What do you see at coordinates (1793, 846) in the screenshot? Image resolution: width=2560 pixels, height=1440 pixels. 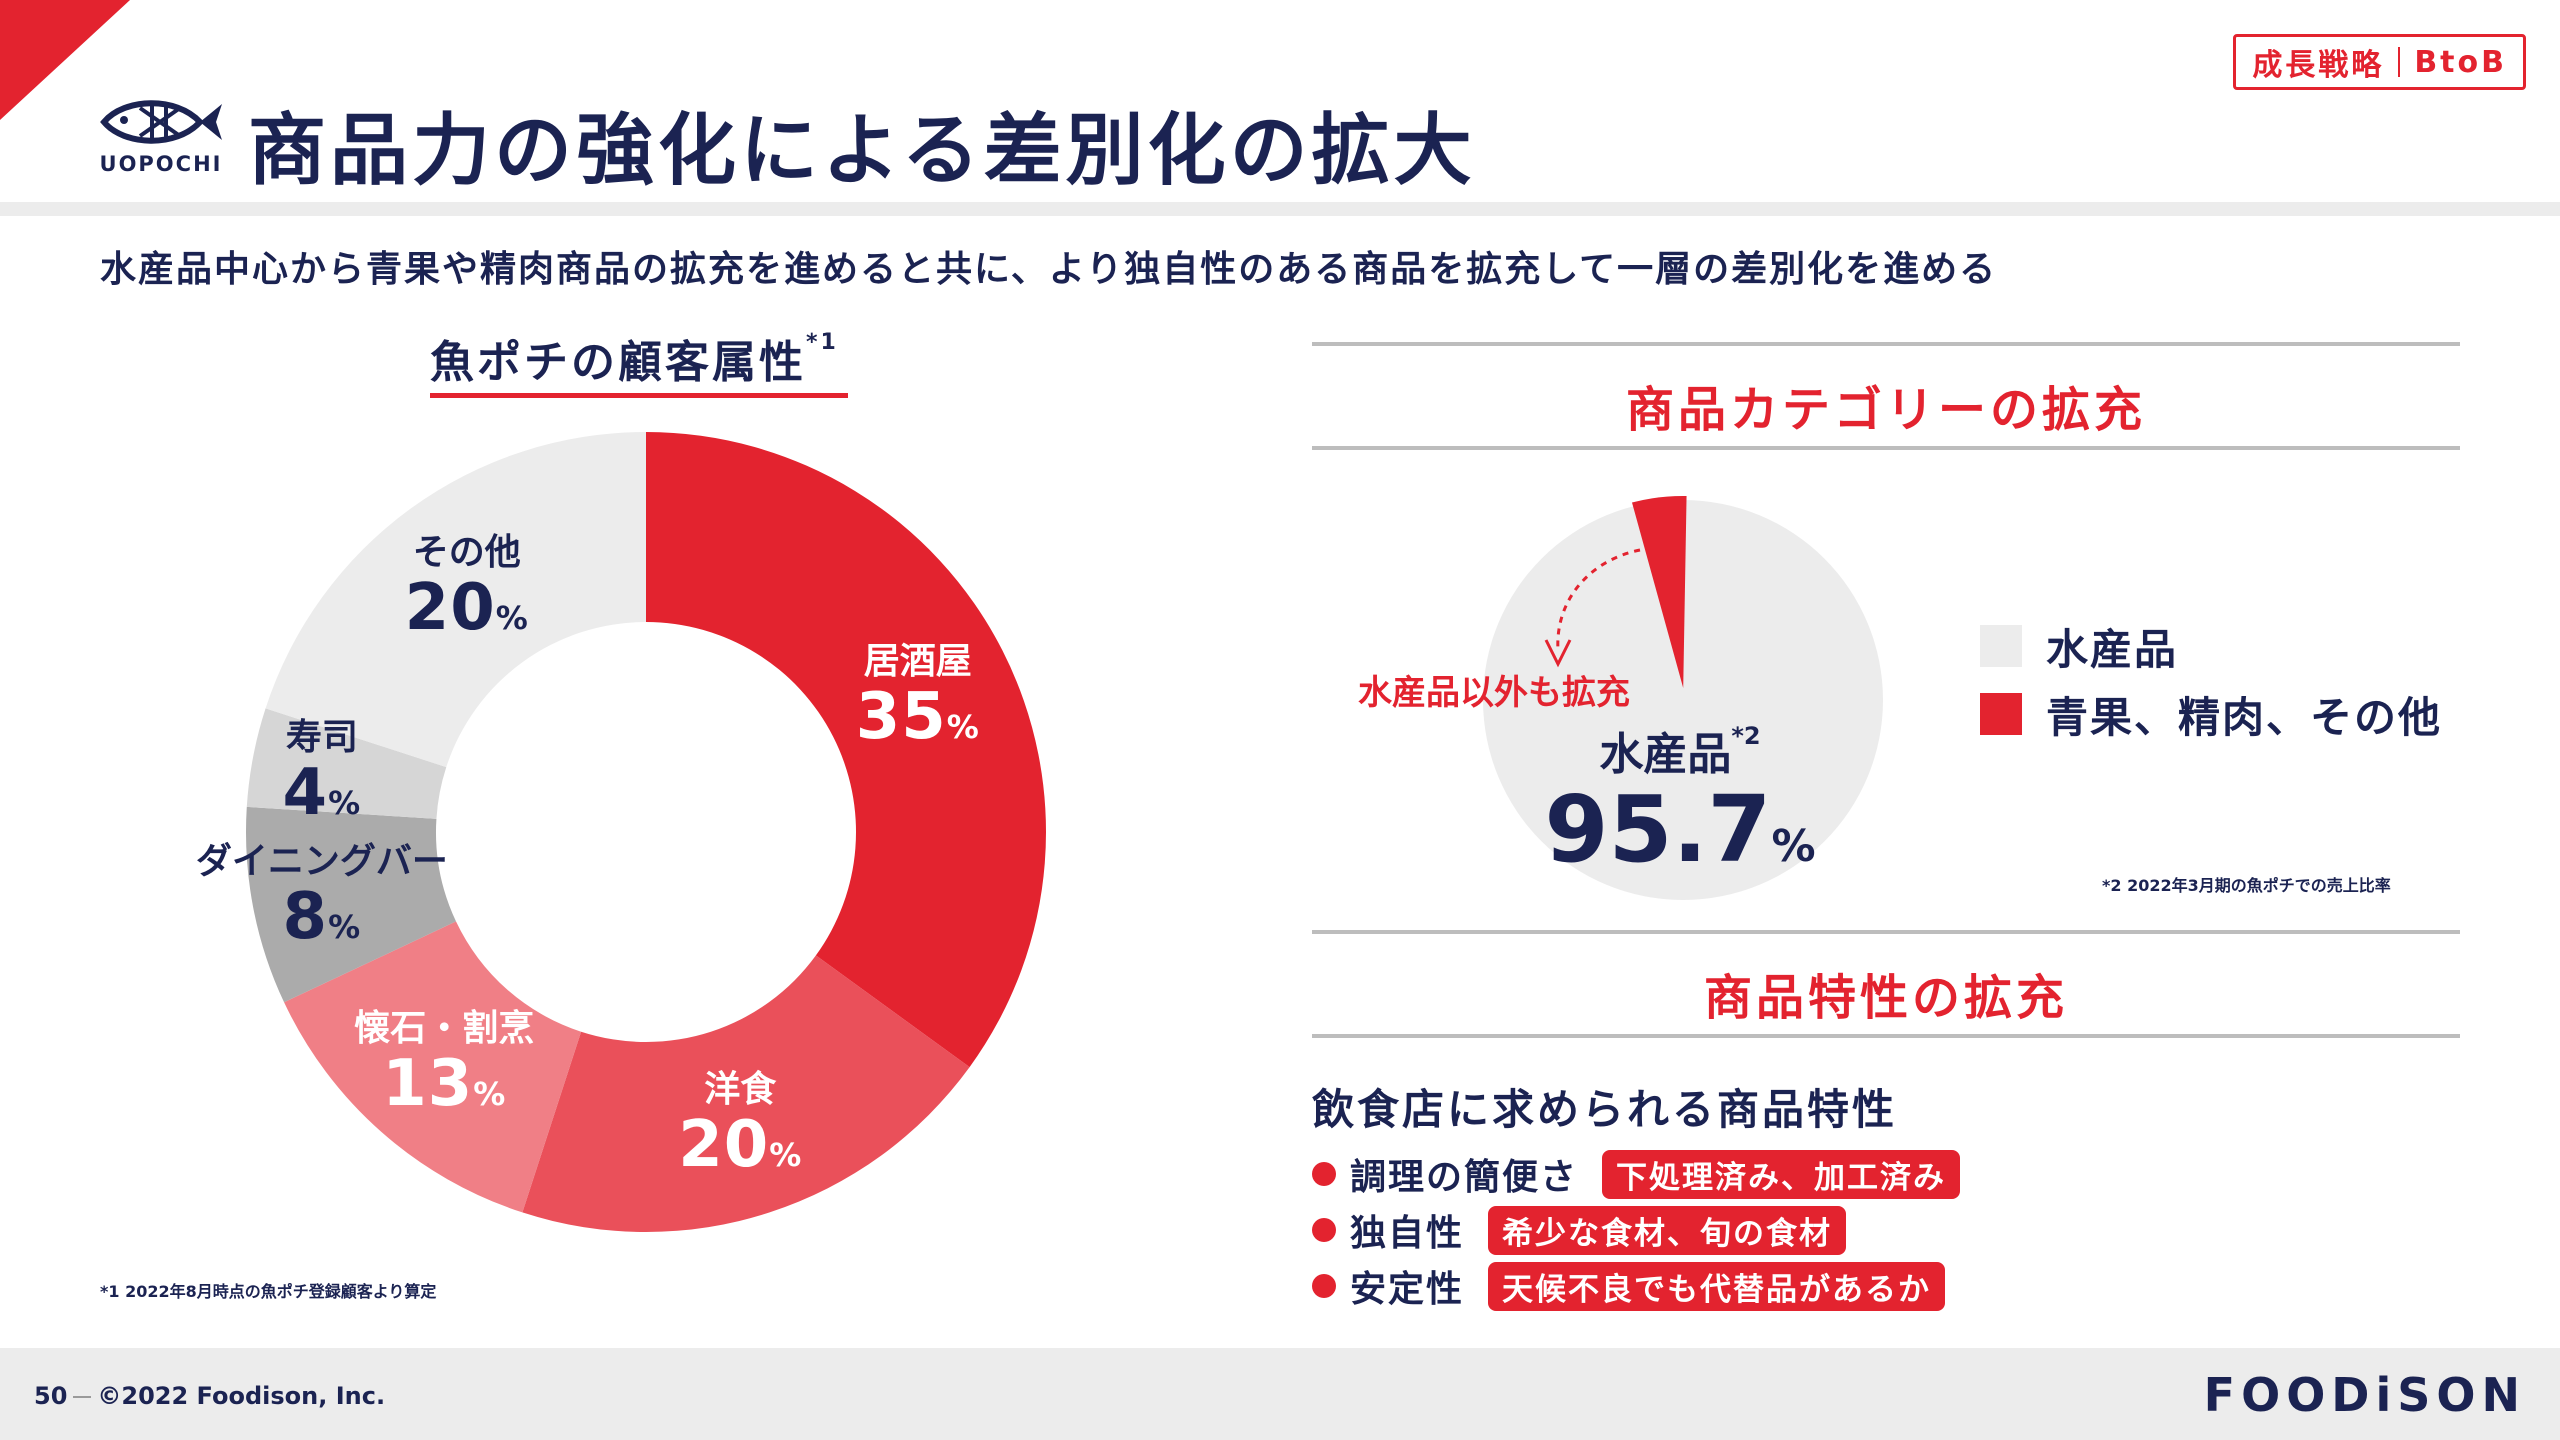 I see `pie-center-unit: %` at bounding box center [1793, 846].